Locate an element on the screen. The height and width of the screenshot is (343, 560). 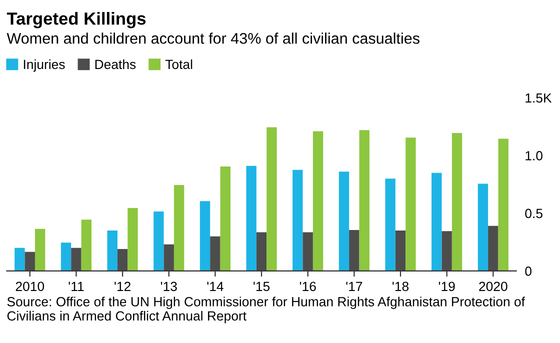
x-tick-label: '17 is located at coordinates (354, 286).